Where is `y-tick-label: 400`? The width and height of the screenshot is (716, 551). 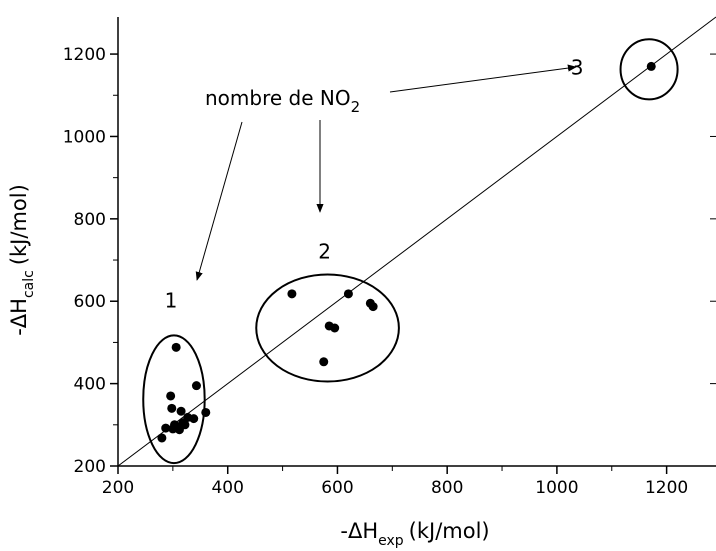 y-tick-label: 400 is located at coordinates (90, 385).